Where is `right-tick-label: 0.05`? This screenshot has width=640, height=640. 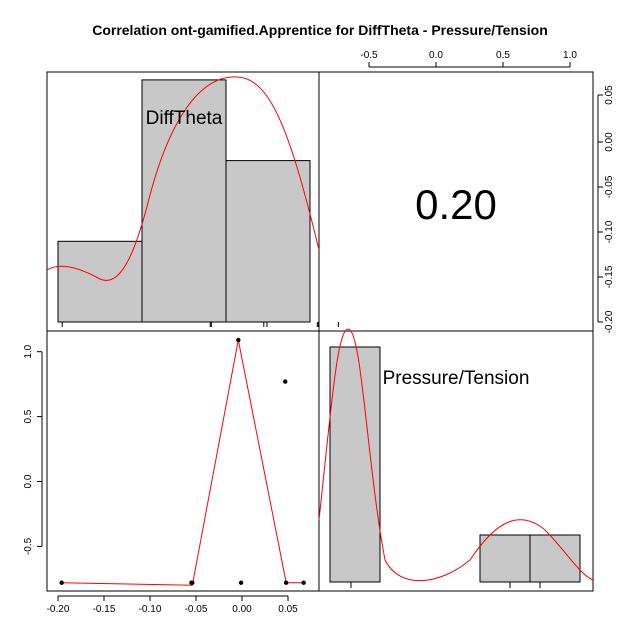 right-tick-label: 0.05 is located at coordinates (609, 95).